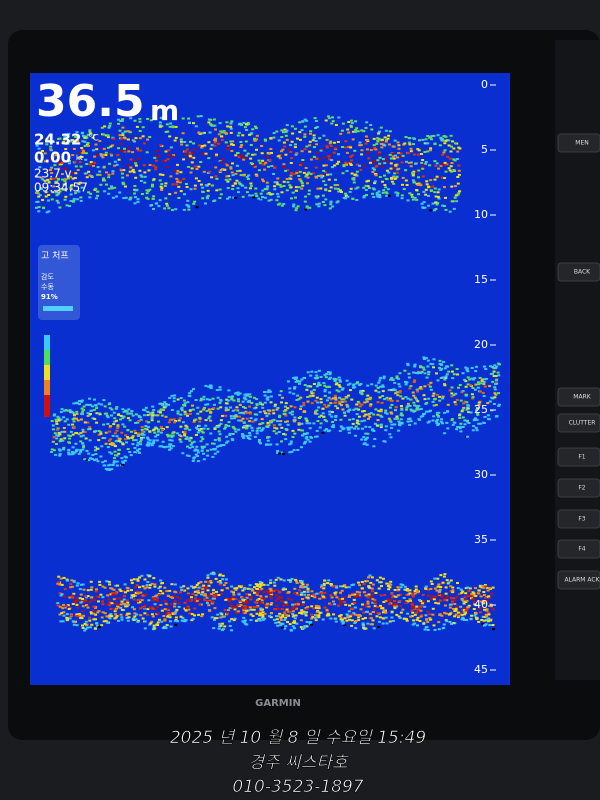  Describe the element at coordinates (481, 279) in the screenshot. I see `depth-tick-label: 15` at that location.